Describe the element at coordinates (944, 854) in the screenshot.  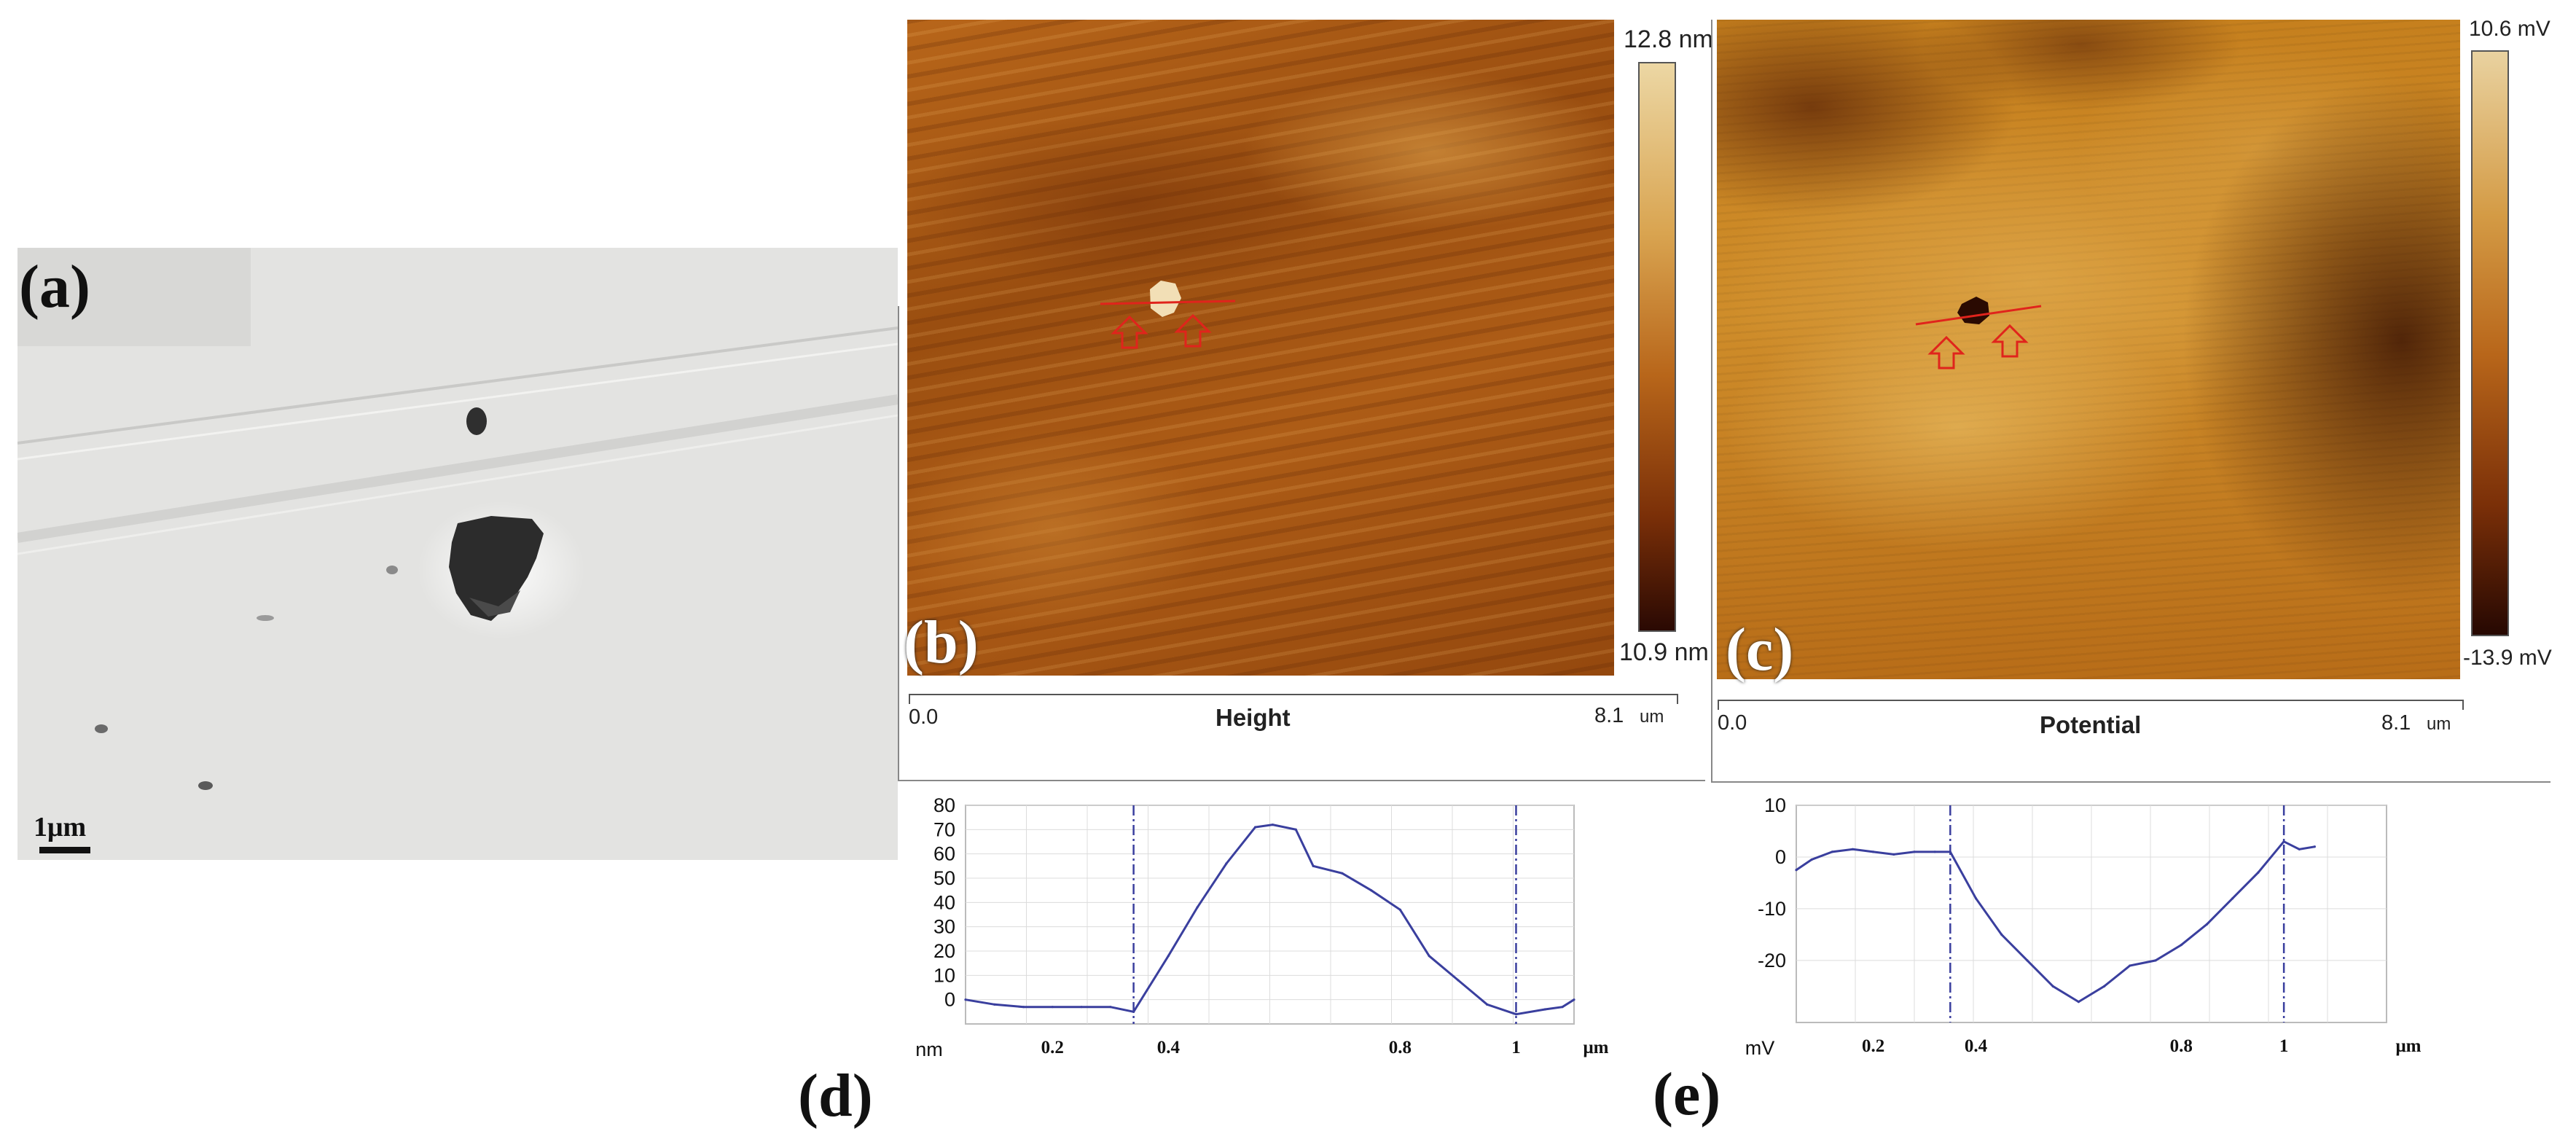
I see `d-ytick-label: 60` at that location.